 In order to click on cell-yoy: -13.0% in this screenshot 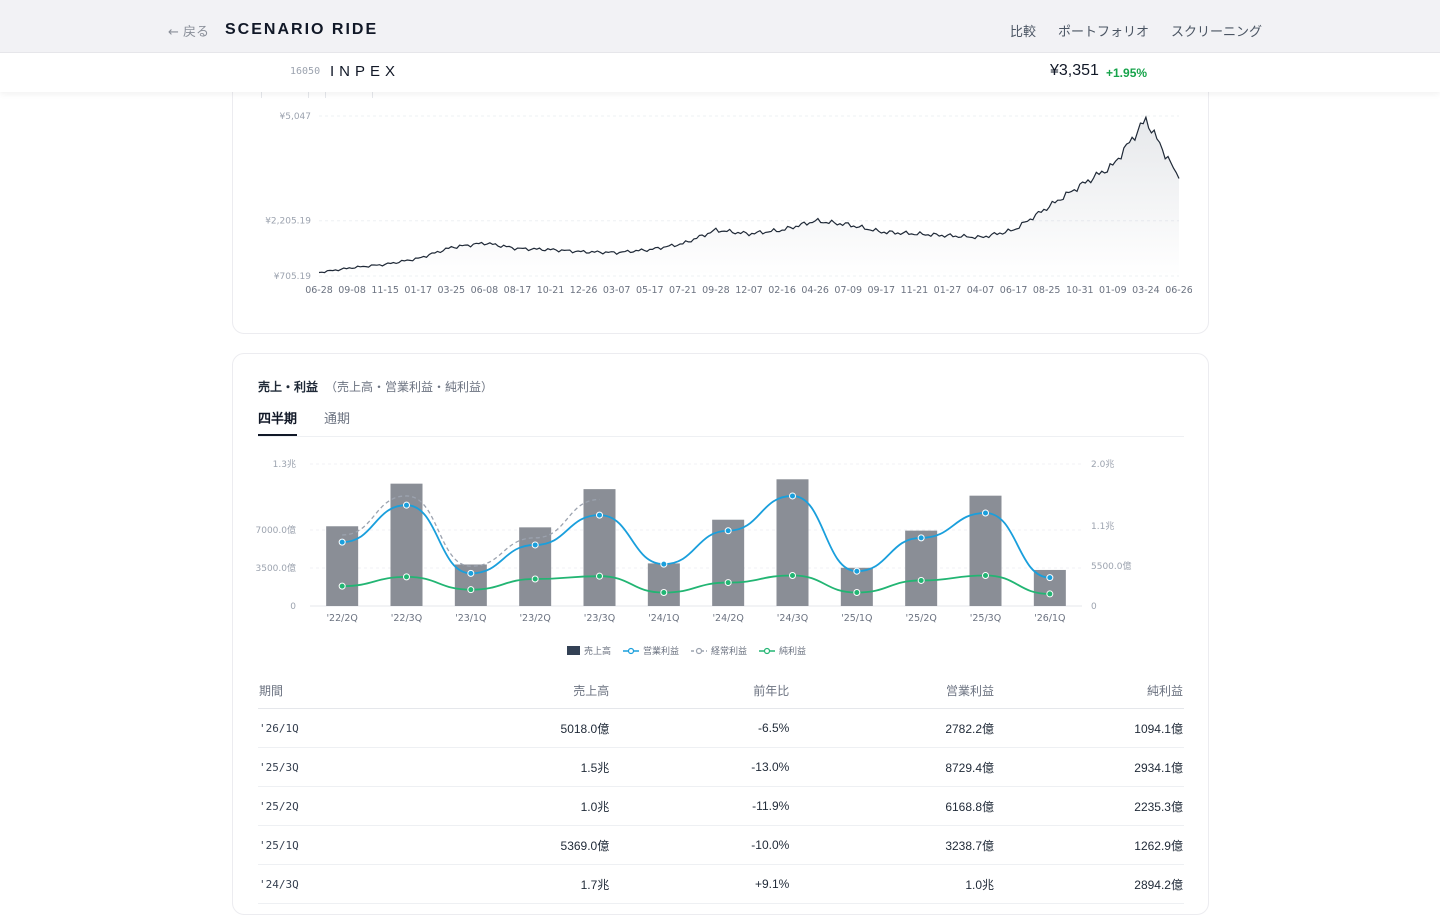, I will do `click(700, 767)`.